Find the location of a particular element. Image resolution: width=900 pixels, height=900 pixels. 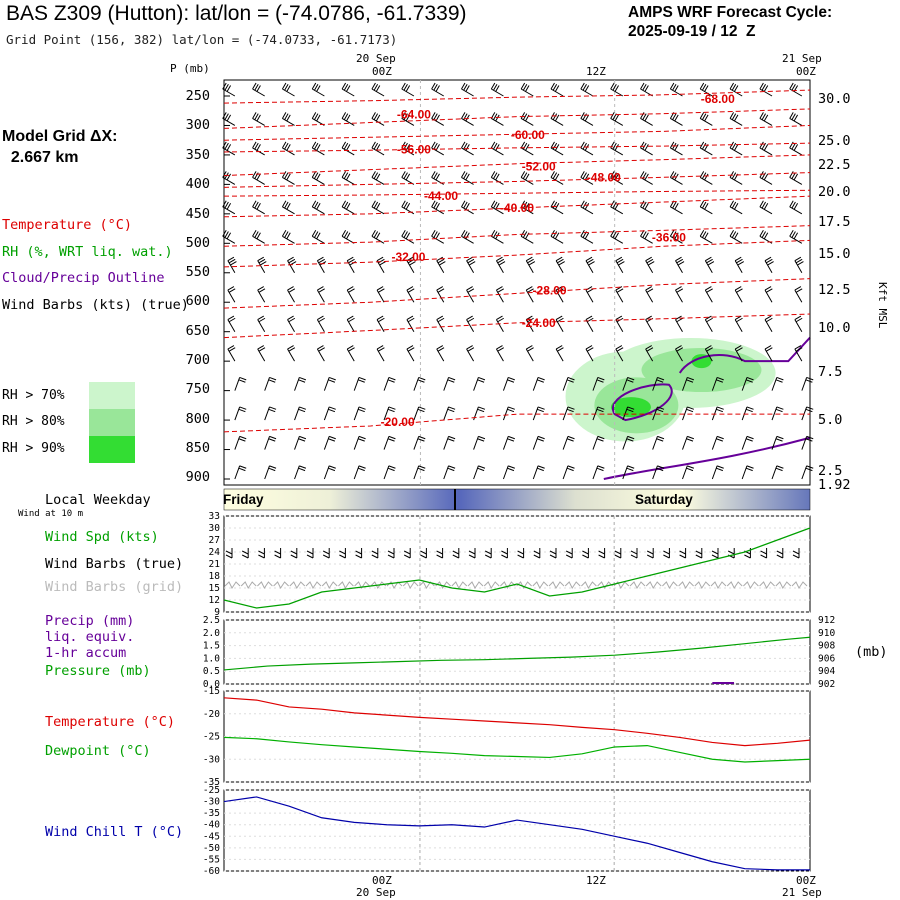

model-grid-spacing: Model Grid ΔX: 2.667 km is located at coordinates (60, 147).